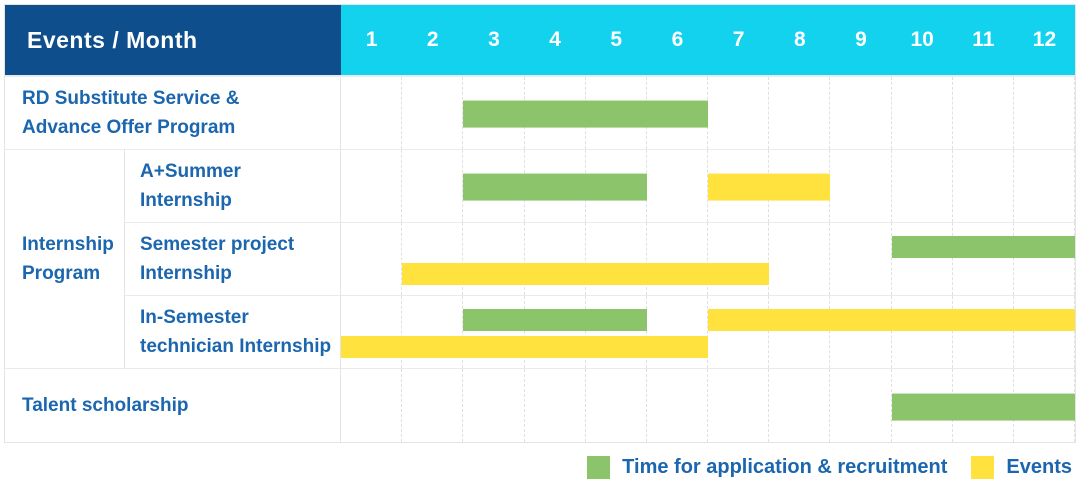 This screenshot has width=1080, height=494. Describe the element at coordinates (983, 39) in the screenshot. I see `month-header-11: 11` at that location.